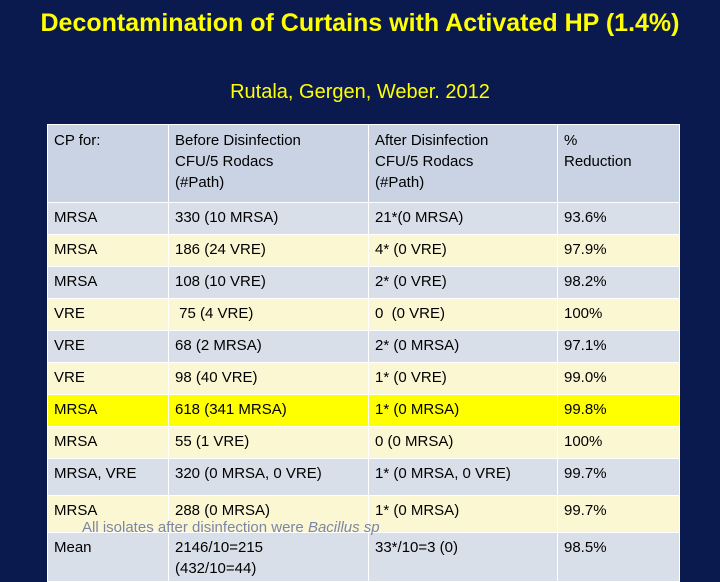  I want to click on header-after-line: (#Path), so click(400, 182).